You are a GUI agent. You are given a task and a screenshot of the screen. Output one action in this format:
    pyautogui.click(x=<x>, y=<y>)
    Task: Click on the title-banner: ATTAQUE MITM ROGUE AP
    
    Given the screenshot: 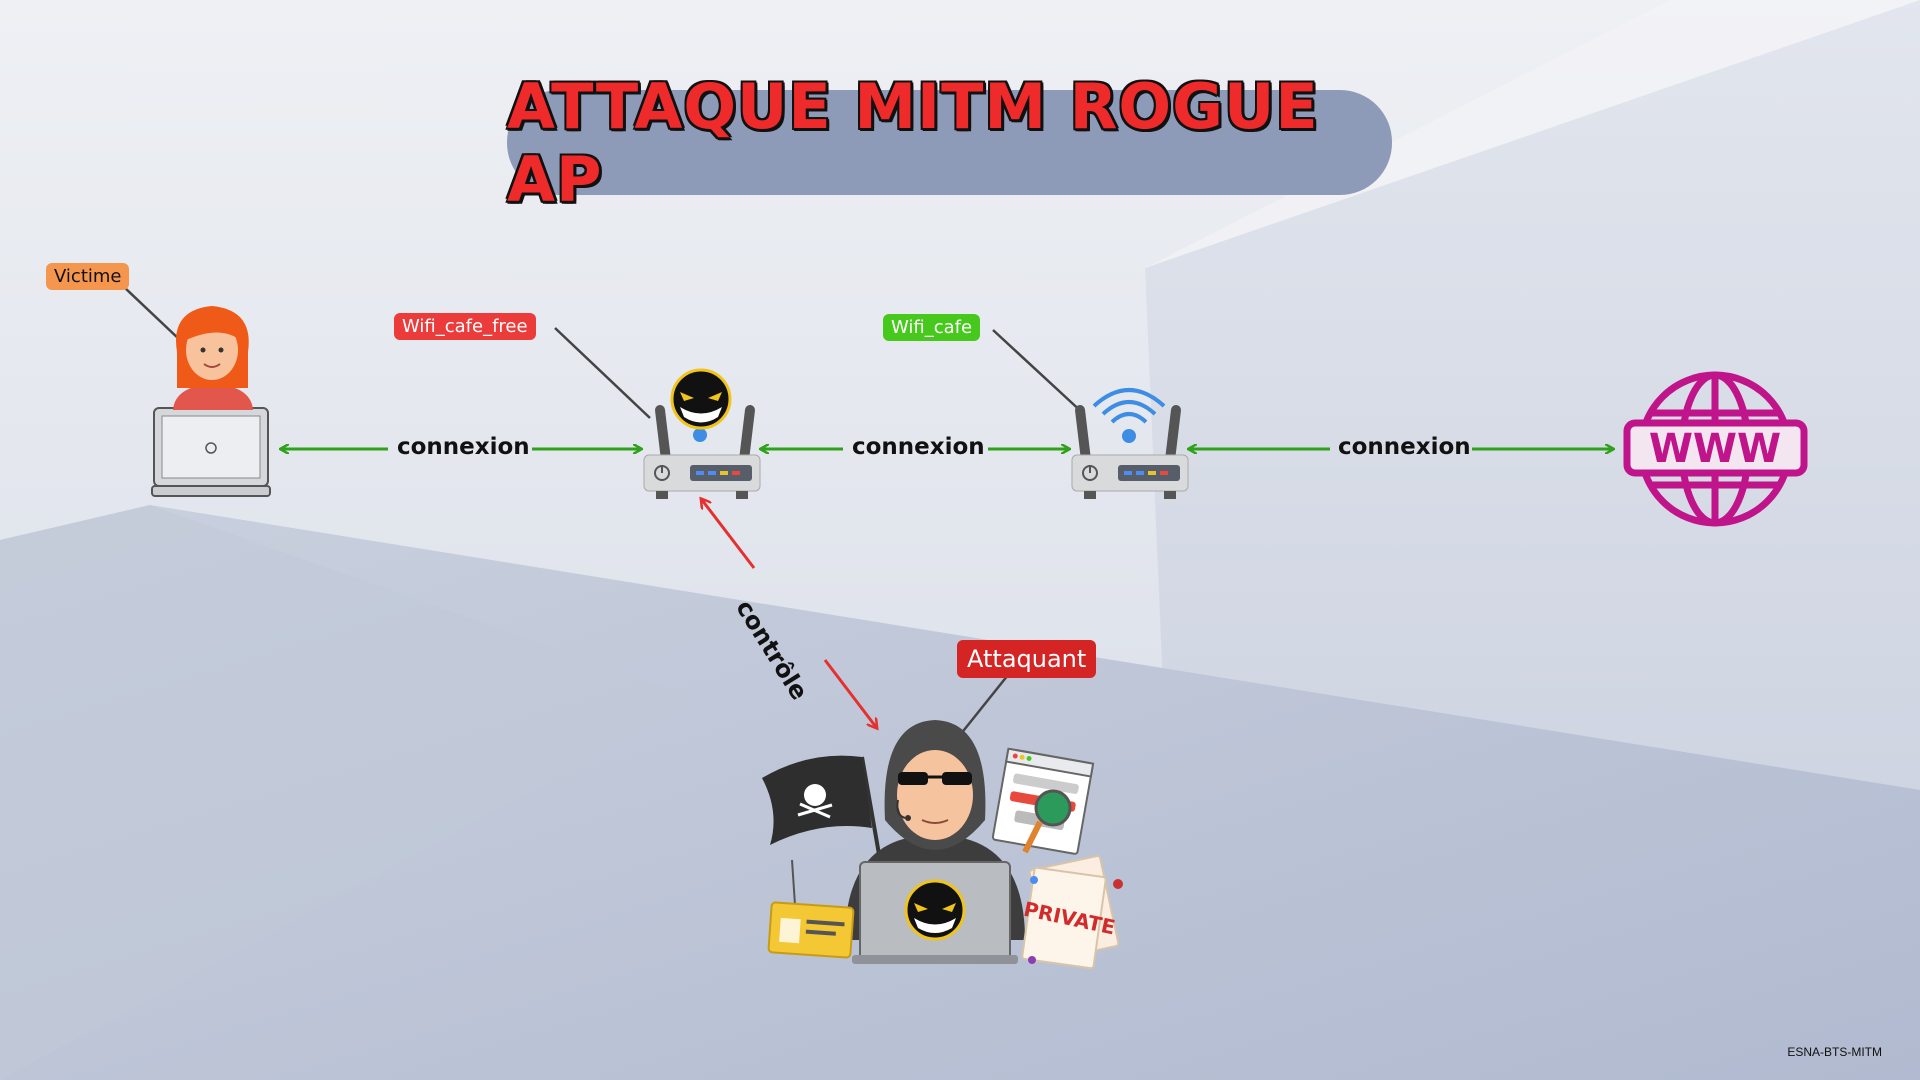 What is the action you would take?
    pyautogui.click(x=949, y=143)
    